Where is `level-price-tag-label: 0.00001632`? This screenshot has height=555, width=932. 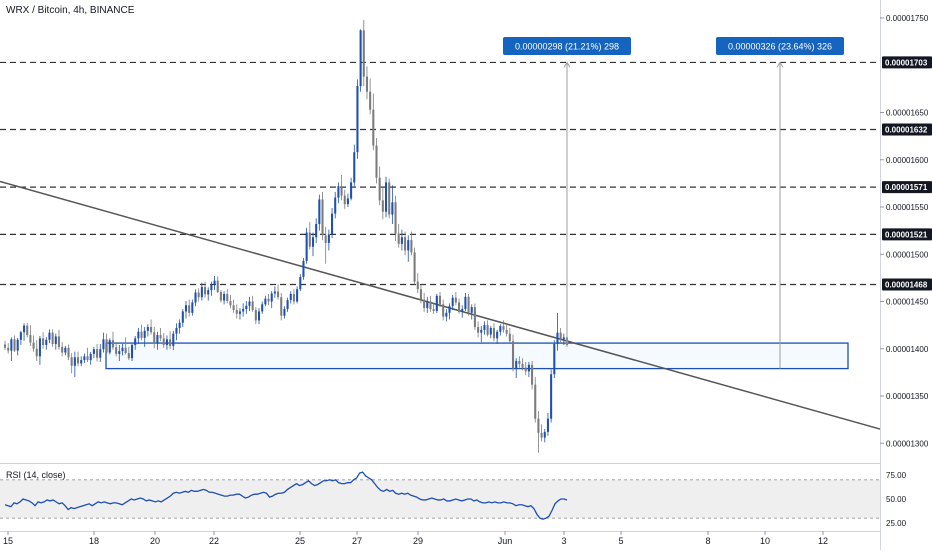 level-price-tag-label: 0.00001632 is located at coordinates (906, 130).